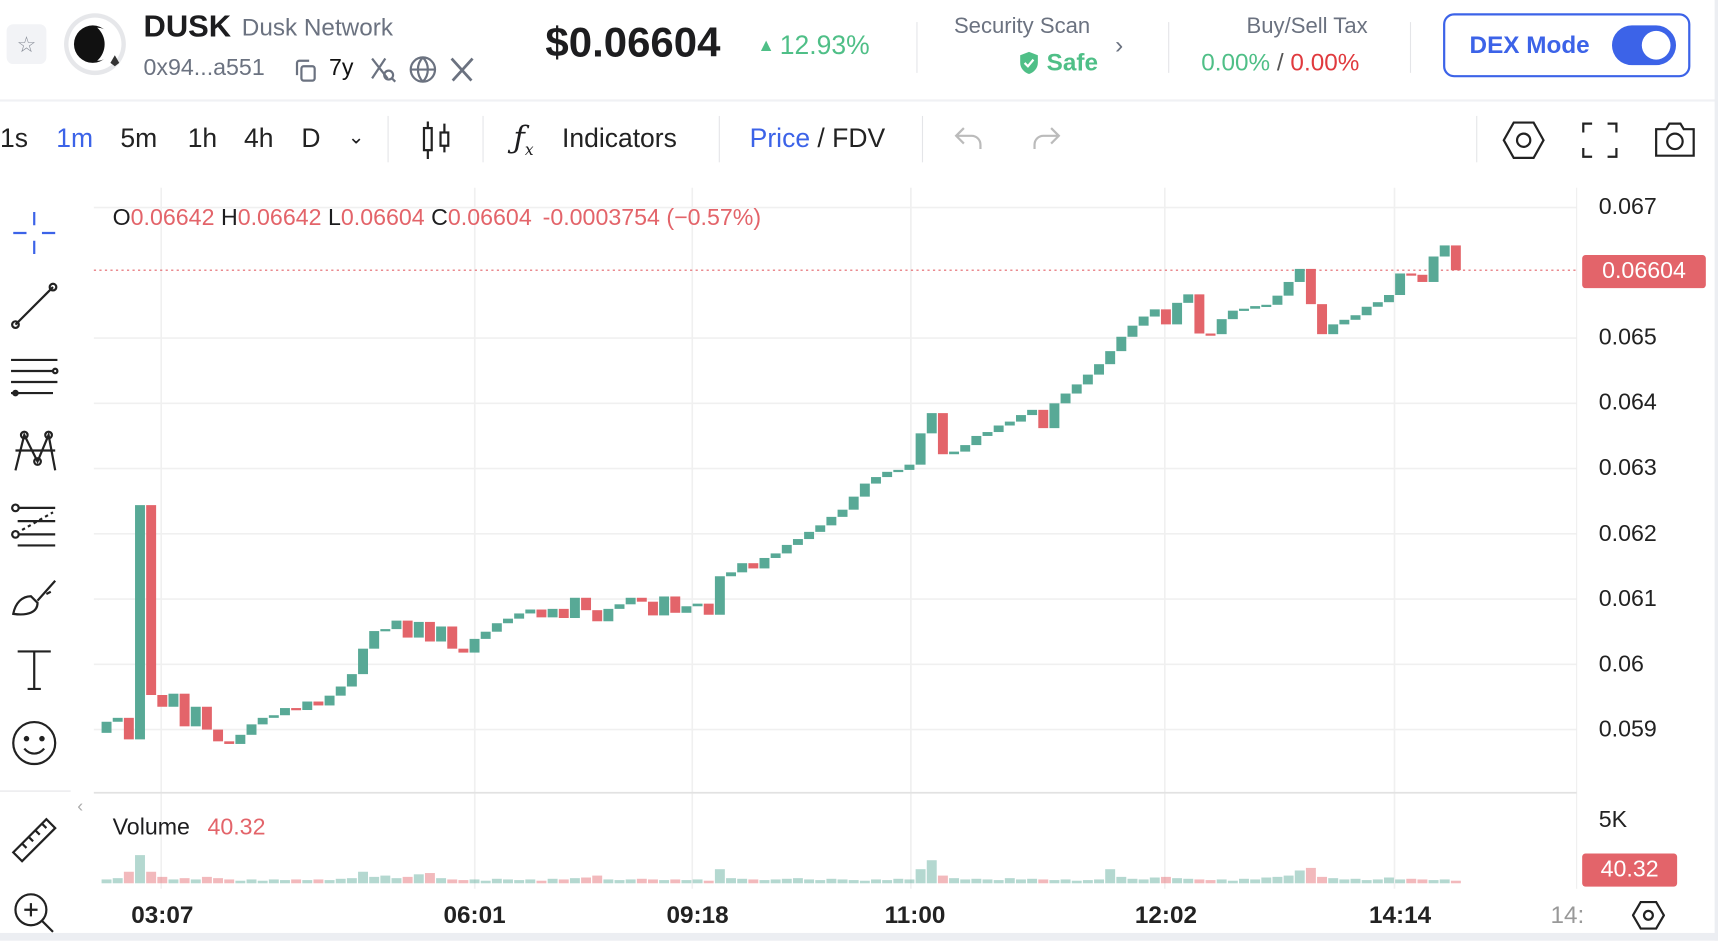 This screenshot has height=944, width=1718. Describe the element at coordinates (34, 840) in the screenshot. I see `ruler-measure-icon` at that location.